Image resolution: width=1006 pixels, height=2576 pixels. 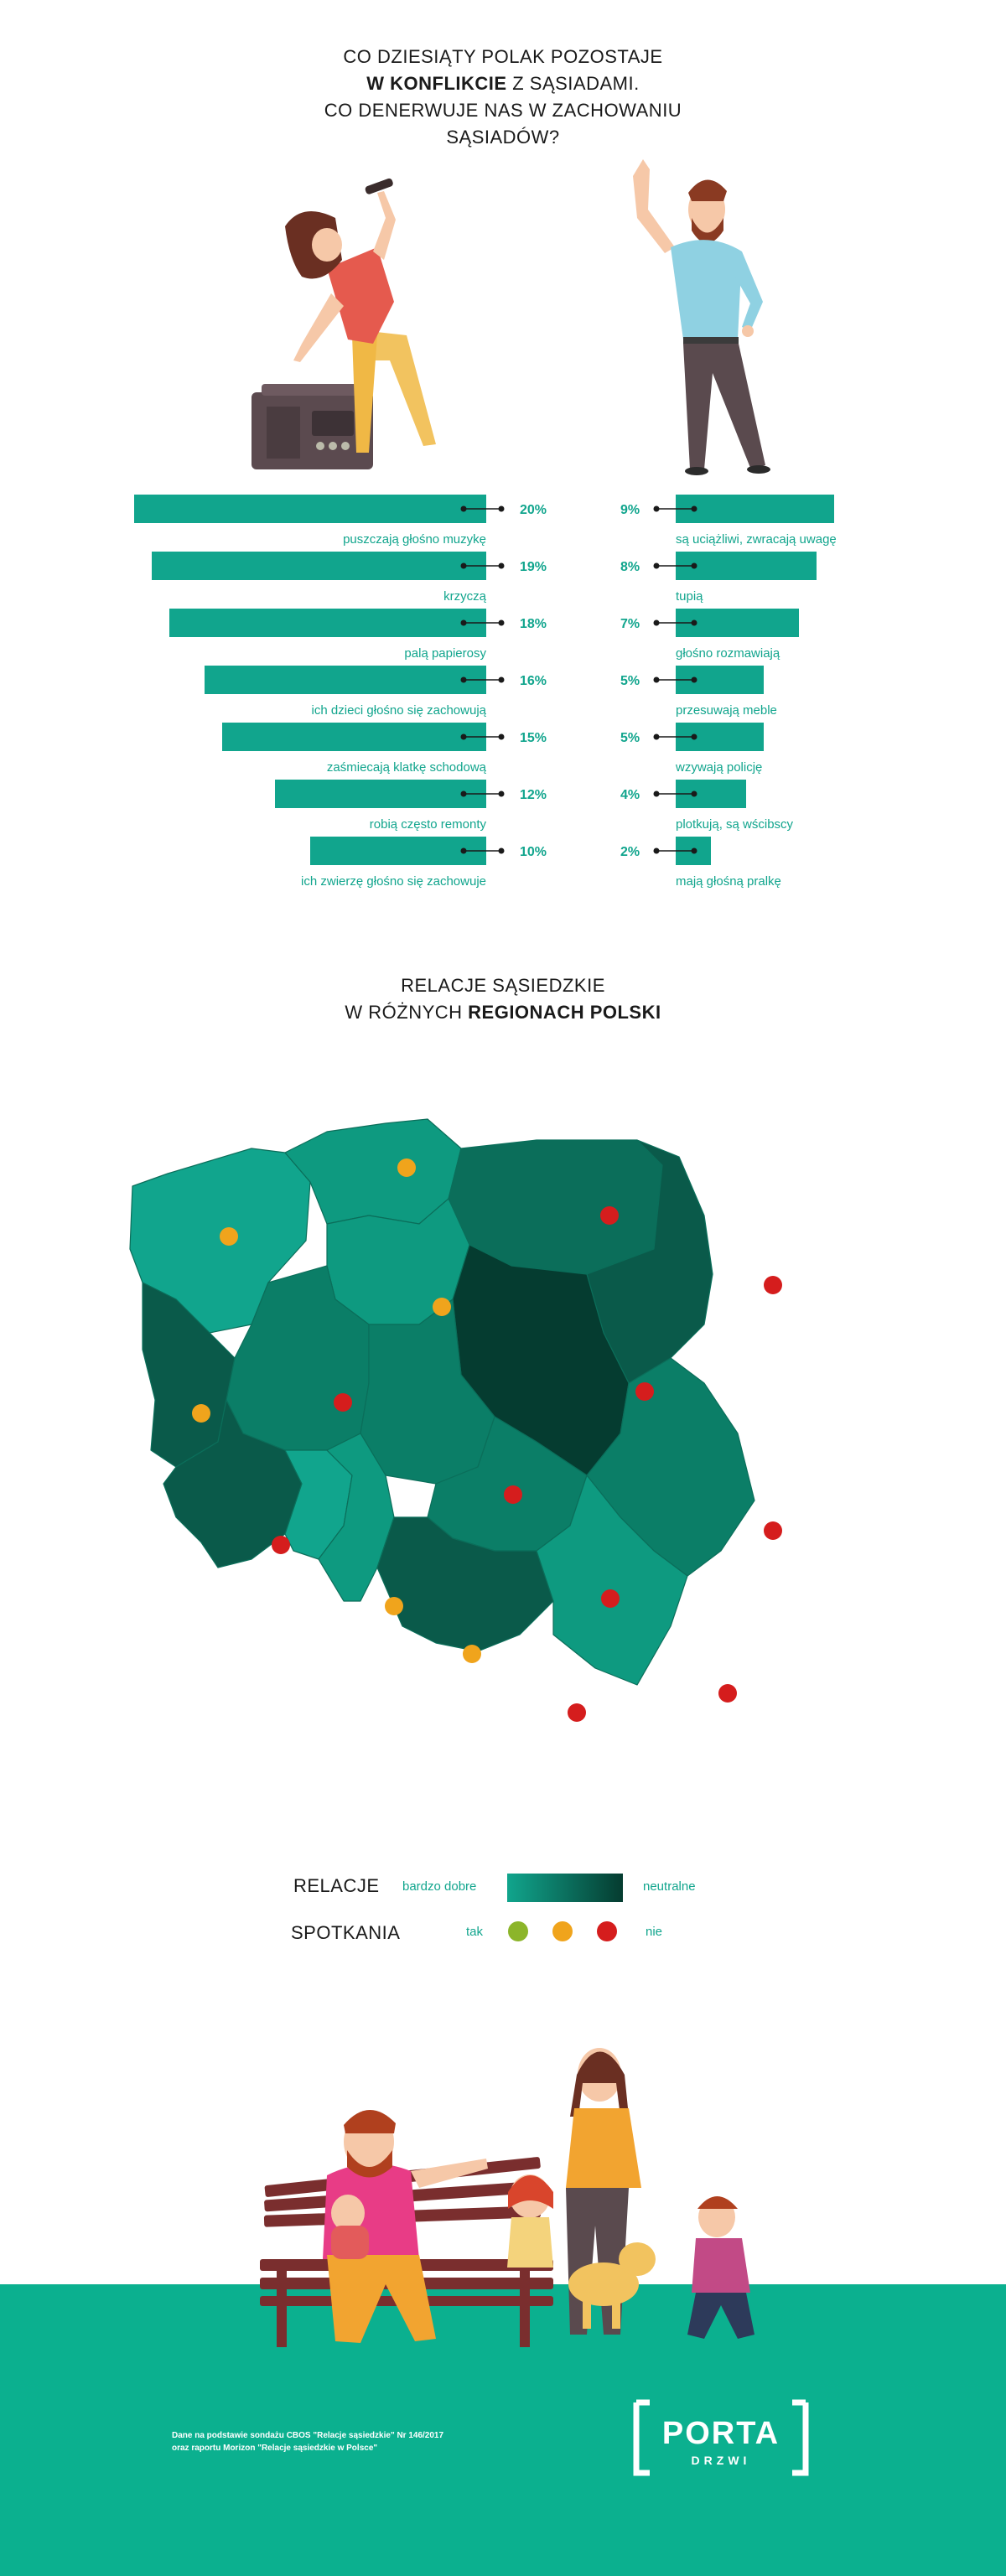 I want to click on category-label-high-3: ich dzieci głośno się zachowują, so click(x=399, y=710).